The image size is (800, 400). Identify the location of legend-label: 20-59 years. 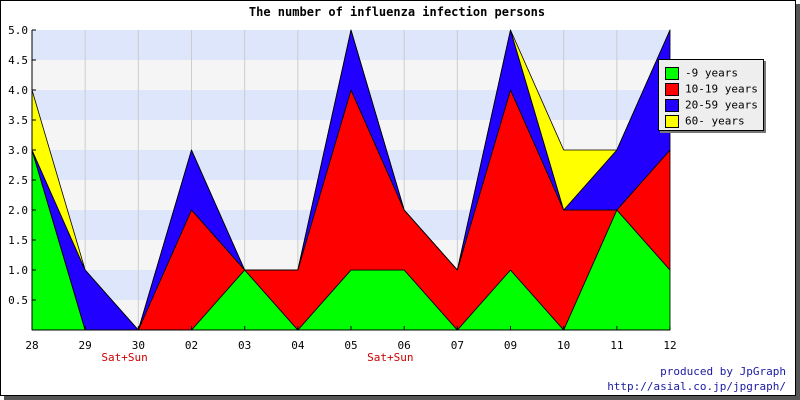
(721, 105).